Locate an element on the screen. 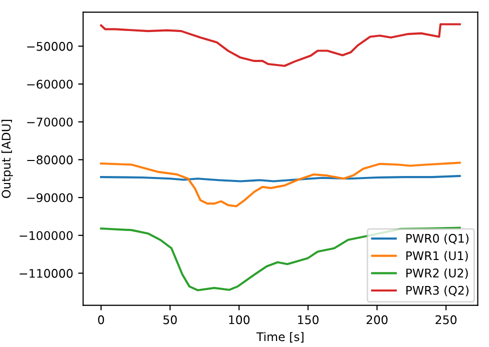  x-tick-label: 250 is located at coordinates (446, 319).